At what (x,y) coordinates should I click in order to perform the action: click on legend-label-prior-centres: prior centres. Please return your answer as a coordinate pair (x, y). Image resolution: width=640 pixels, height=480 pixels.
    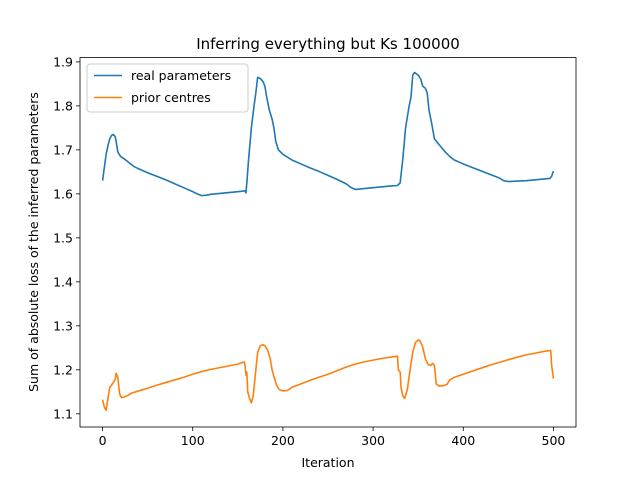
    Looking at the image, I should click on (171, 97).